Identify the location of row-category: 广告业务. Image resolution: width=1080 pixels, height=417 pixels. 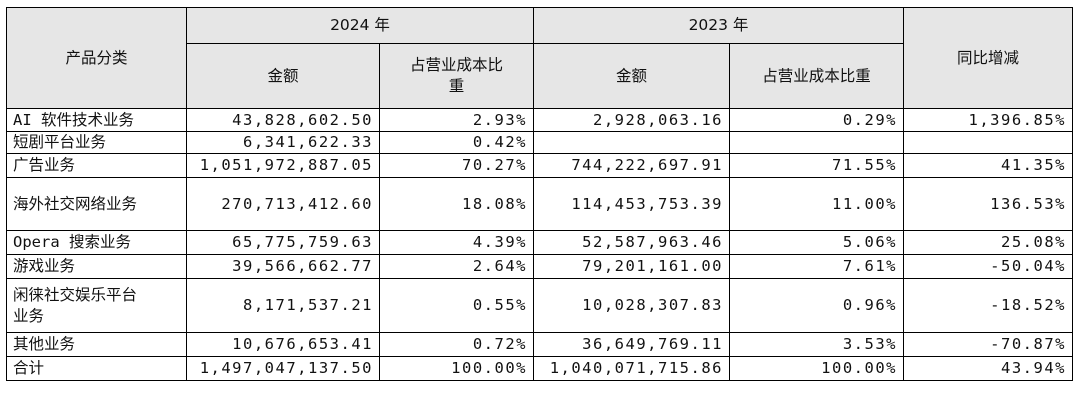
(96, 165).